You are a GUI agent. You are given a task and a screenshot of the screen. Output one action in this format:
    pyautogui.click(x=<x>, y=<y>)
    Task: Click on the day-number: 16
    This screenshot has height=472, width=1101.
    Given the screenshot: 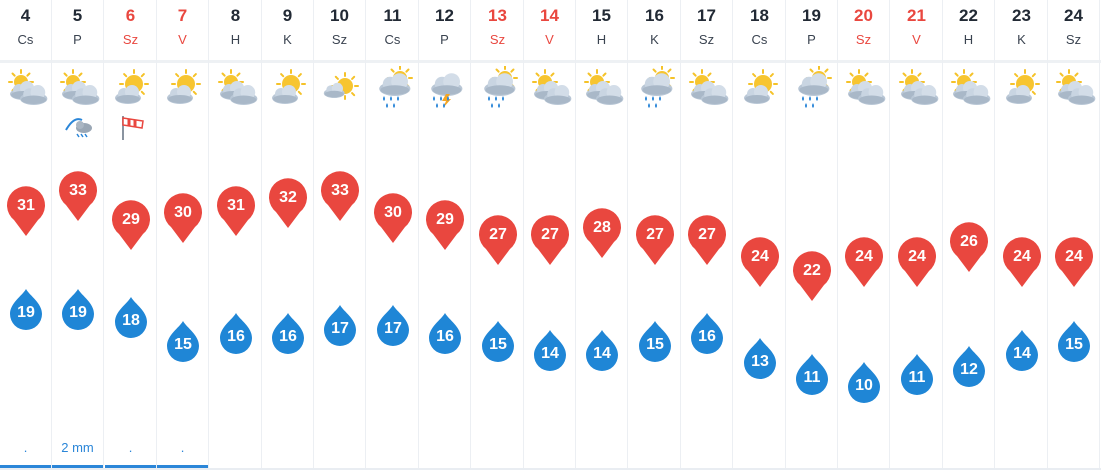 What is the action you would take?
    pyautogui.click(x=654, y=15)
    